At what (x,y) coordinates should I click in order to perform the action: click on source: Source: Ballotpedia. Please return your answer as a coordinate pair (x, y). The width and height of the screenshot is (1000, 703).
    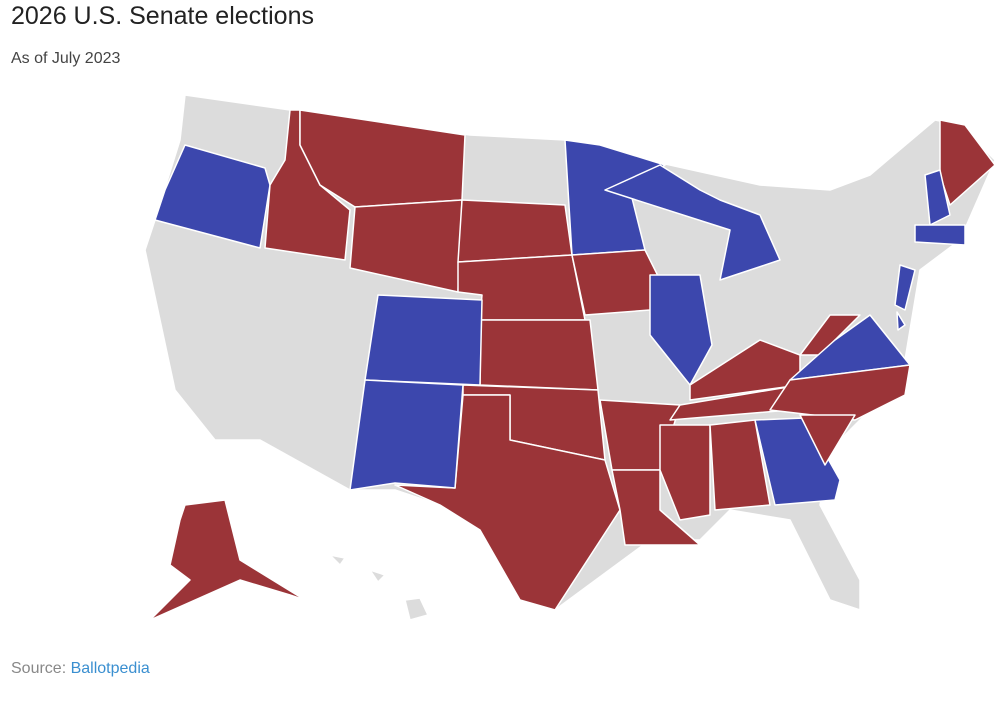
    Looking at the image, I should click on (80, 669).